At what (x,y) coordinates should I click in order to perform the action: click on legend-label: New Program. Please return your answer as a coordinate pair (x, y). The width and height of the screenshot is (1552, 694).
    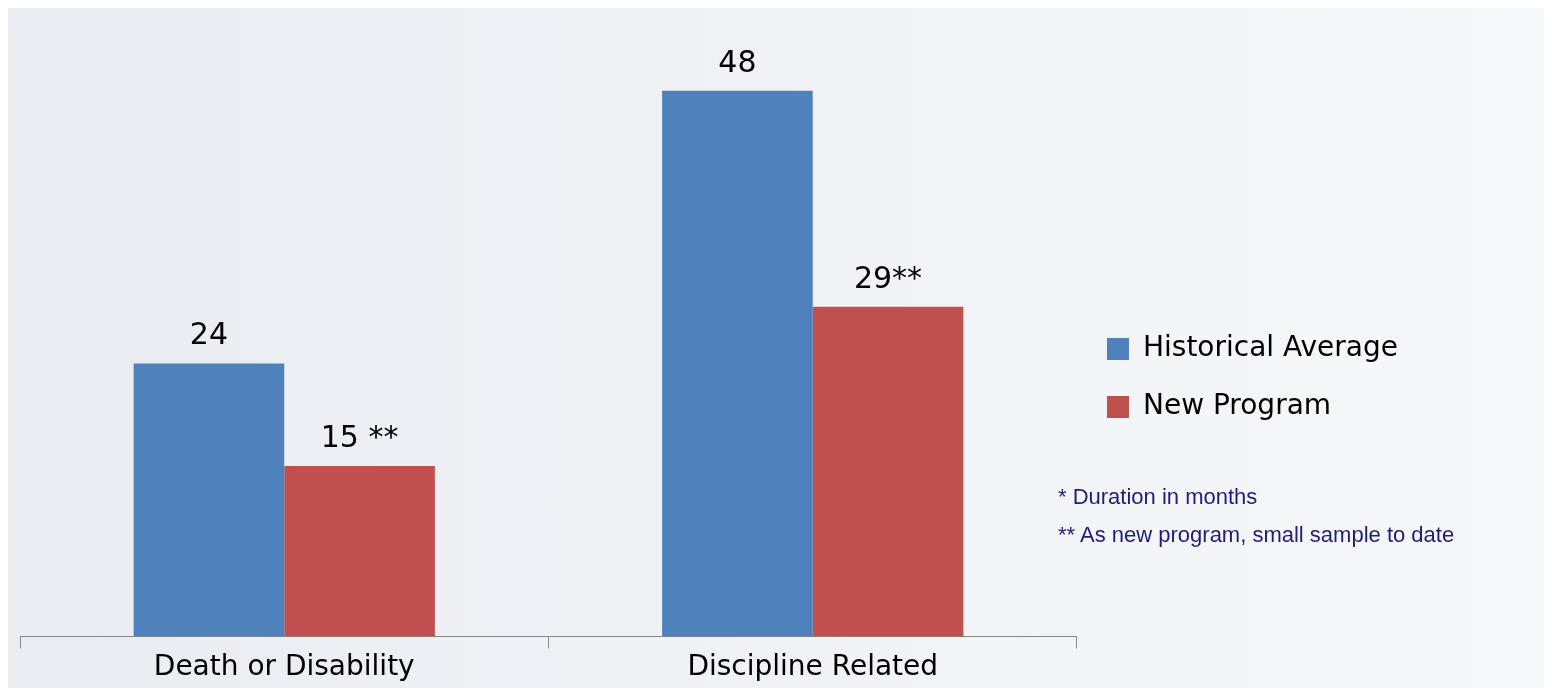
    Looking at the image, I should click on (1237, 405).